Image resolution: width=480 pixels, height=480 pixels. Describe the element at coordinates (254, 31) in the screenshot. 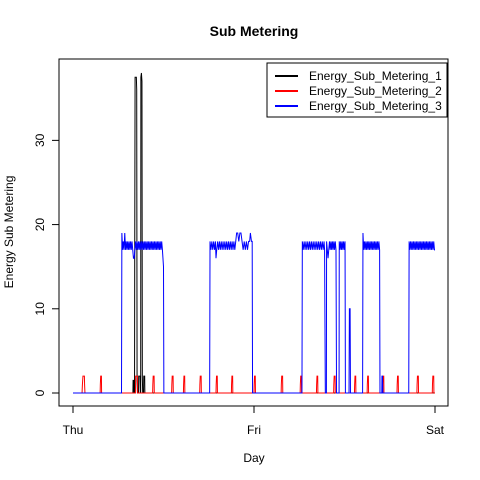

I see `chart-title: Sub Metering` at that location.